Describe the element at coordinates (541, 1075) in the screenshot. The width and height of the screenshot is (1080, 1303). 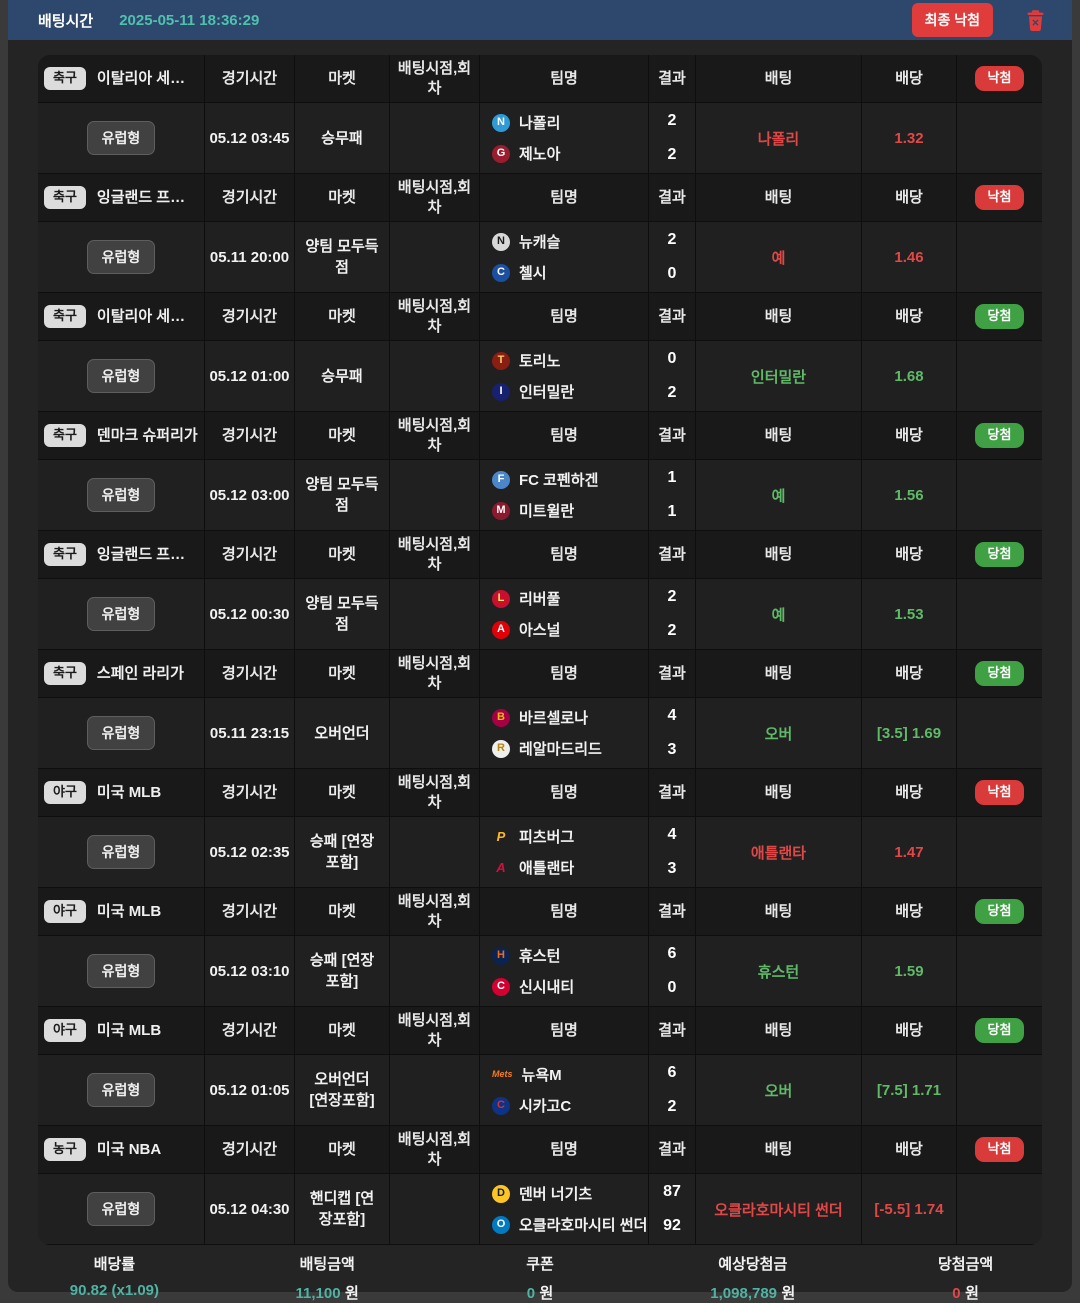
I see `home-team-name: 뉴욕M` at that location.